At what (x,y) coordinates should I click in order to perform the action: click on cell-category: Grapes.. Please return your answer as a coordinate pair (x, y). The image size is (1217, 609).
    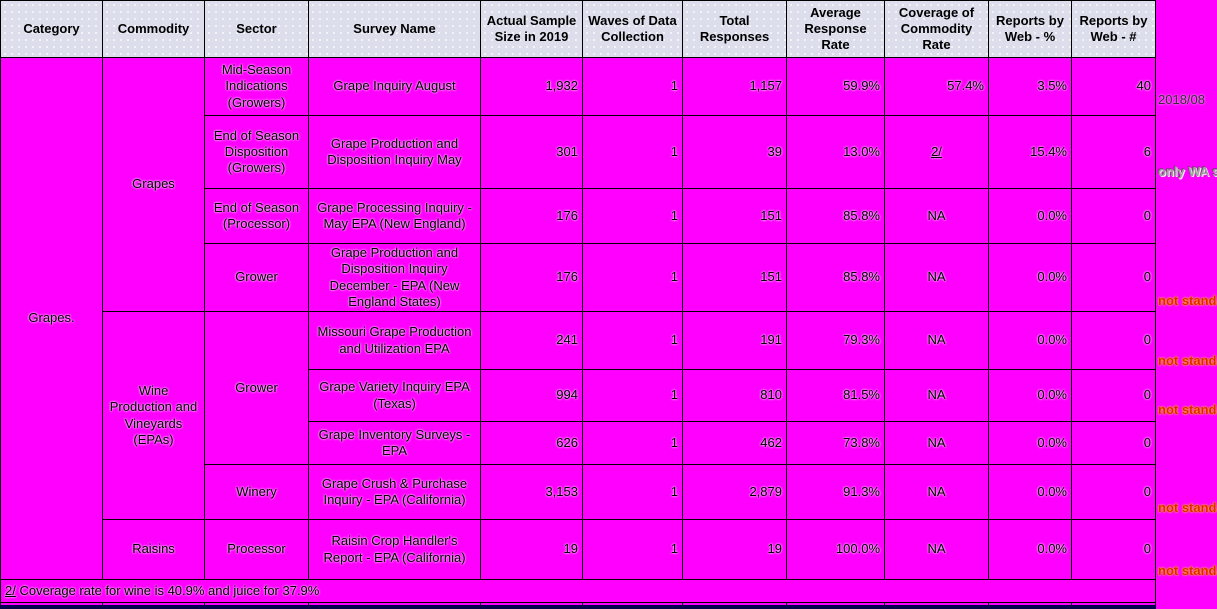
    Looking at the image, I should click on (51, 318).